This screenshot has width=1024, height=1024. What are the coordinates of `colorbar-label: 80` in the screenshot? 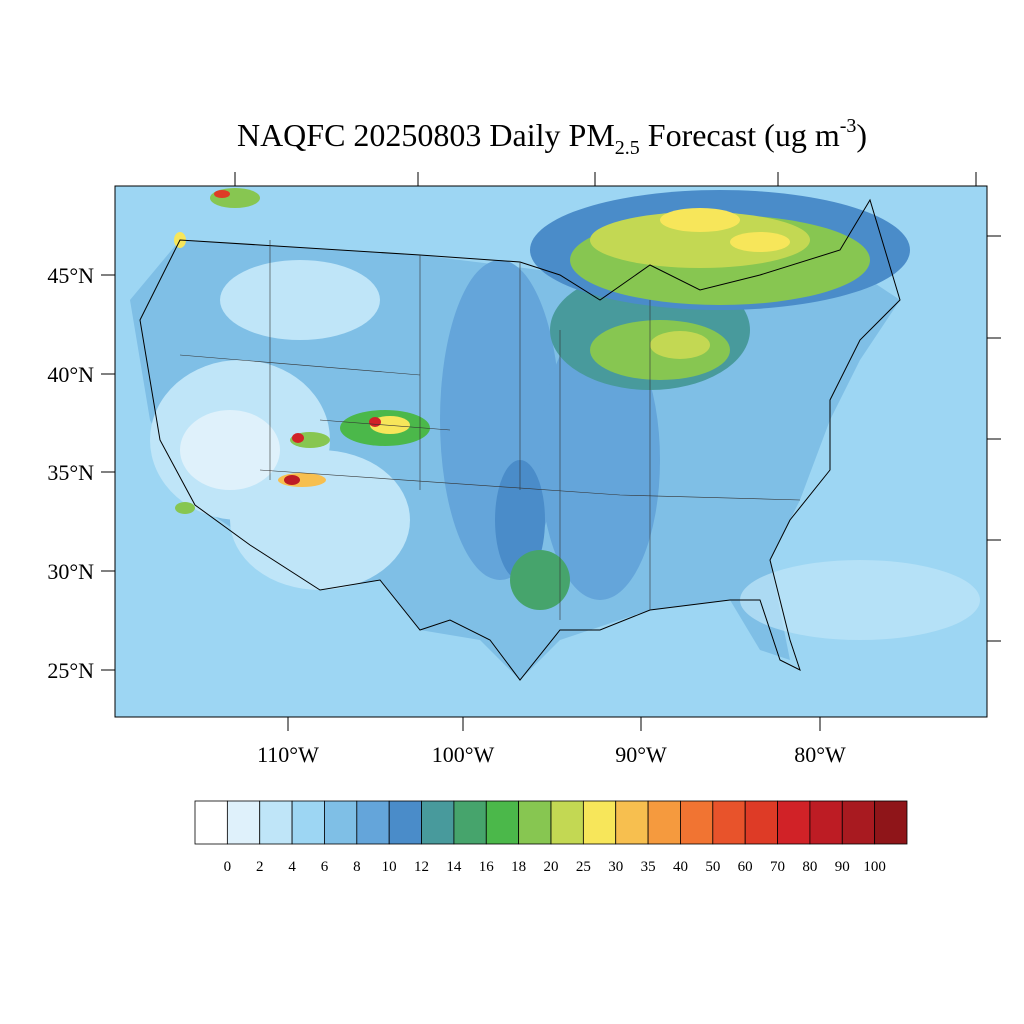 It's located at (809, 867).